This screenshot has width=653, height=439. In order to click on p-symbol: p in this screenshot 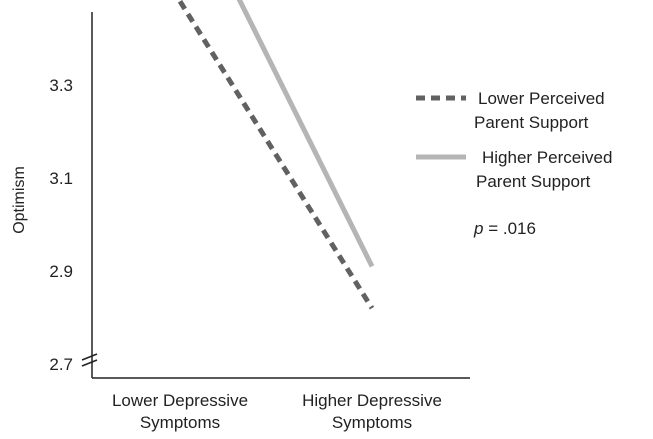, I will do `click(478, 228)`.